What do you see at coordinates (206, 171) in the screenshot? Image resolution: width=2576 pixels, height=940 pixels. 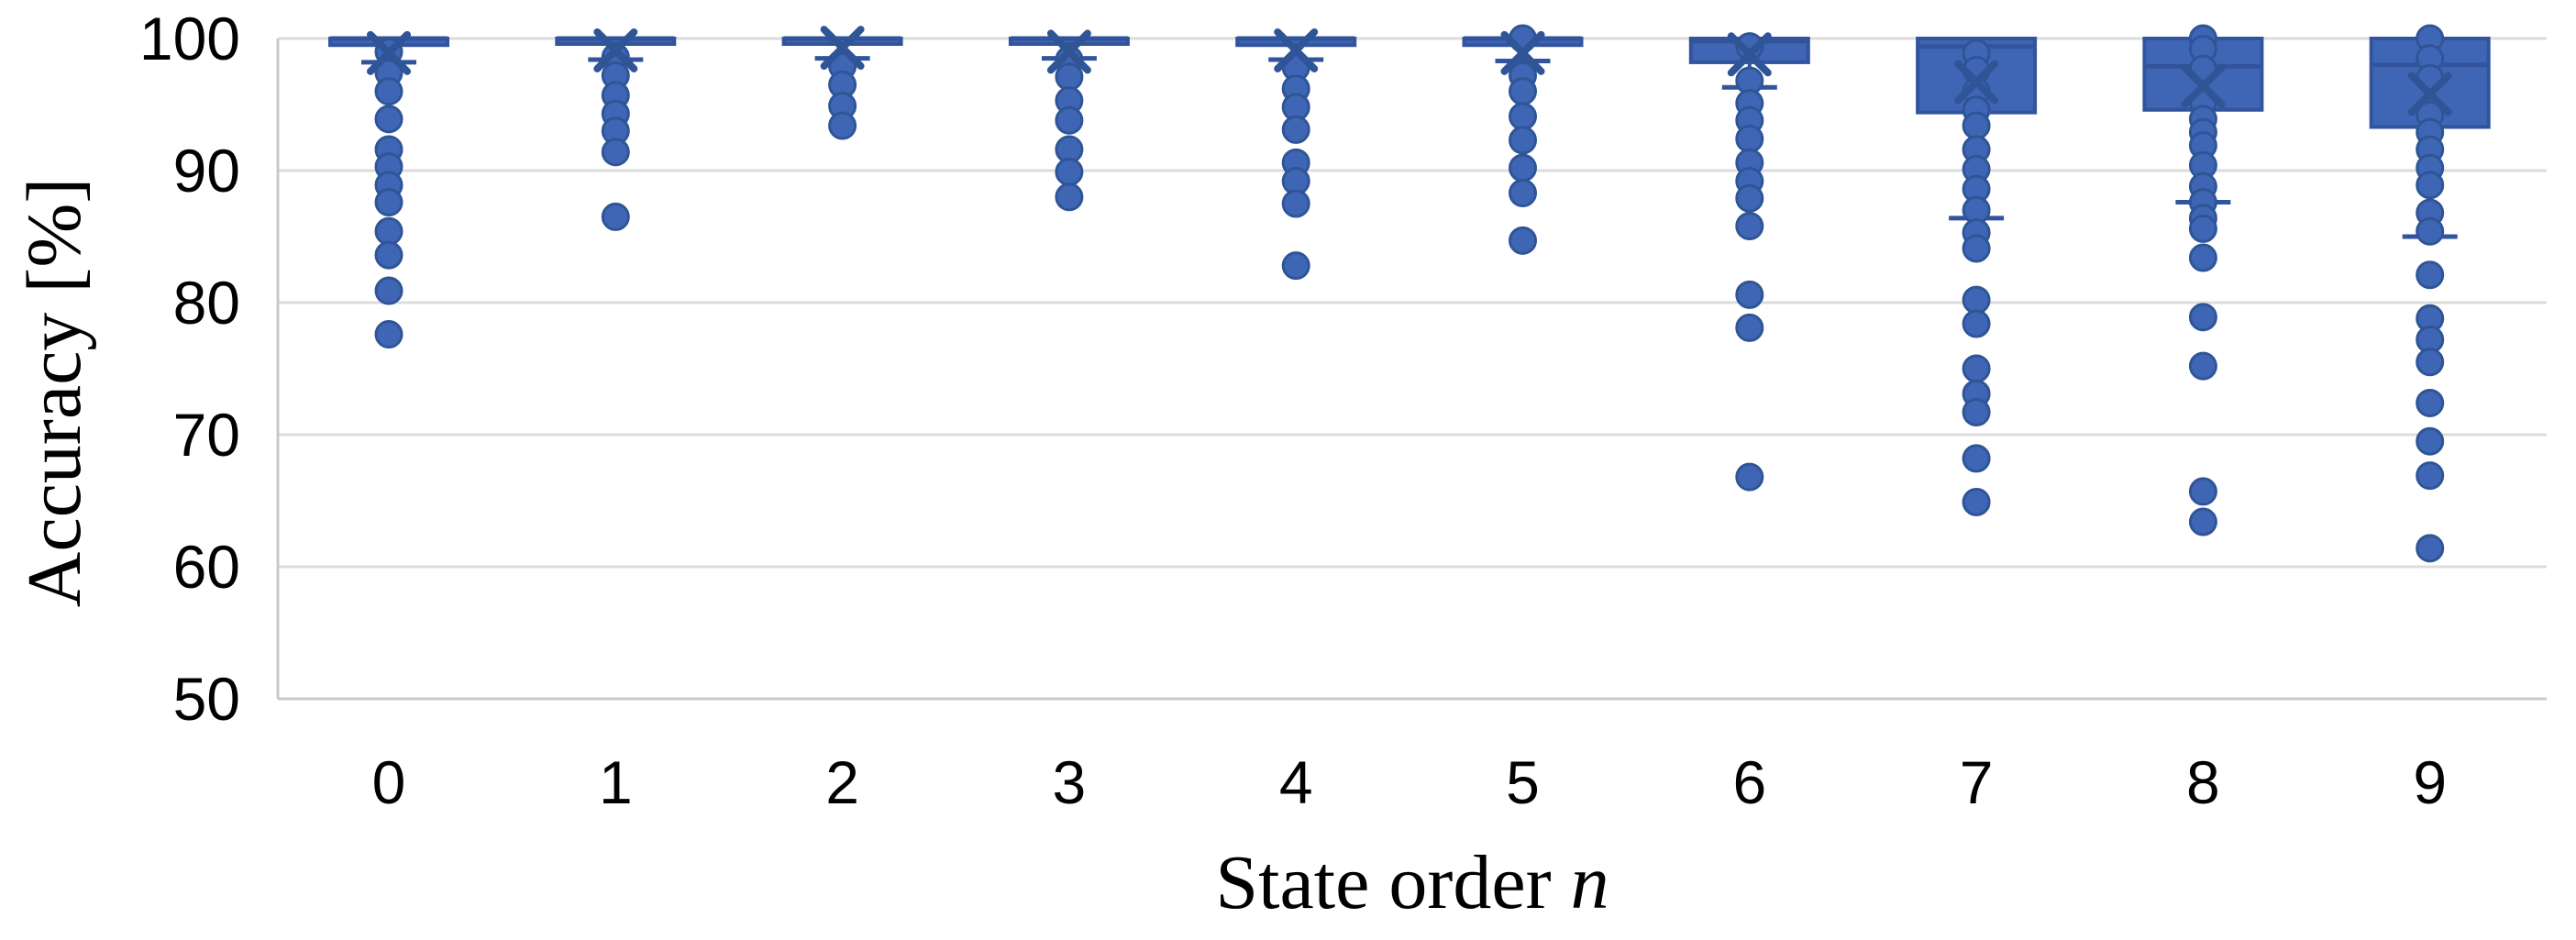 I see `y-tick-label-90: 90` at bounding box center [206, 171].